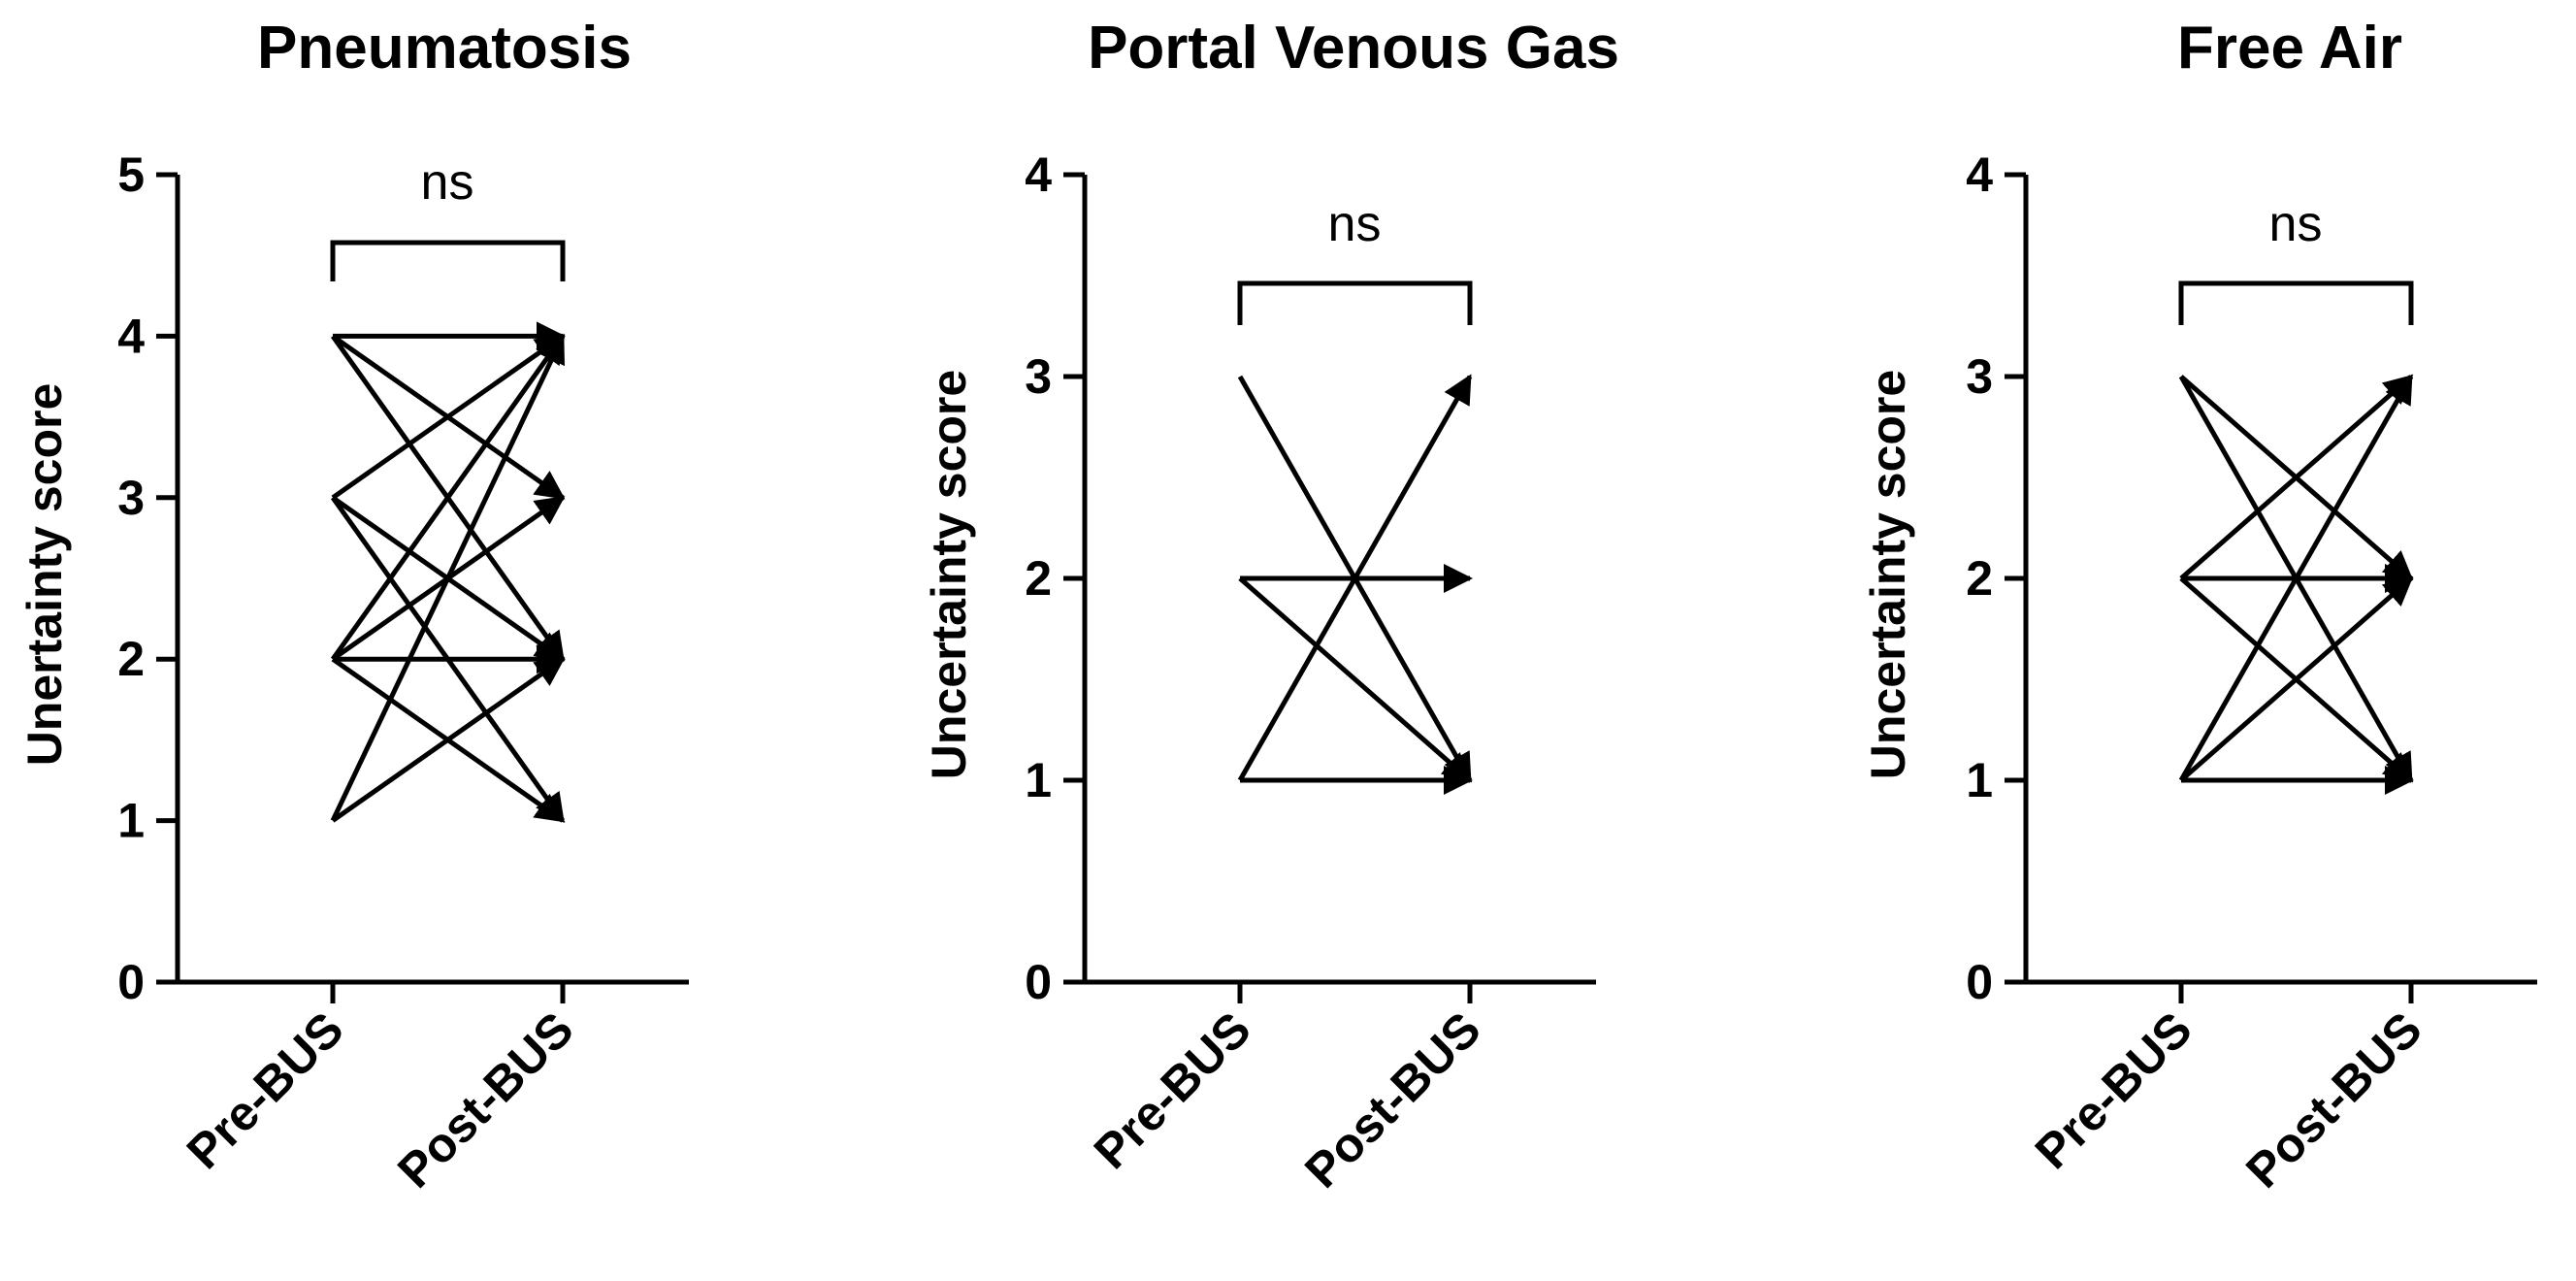 The height and width of the screenshot is (1281, 2576). What do you see at coordinates (2289, 49) in the screenshot?
I see `chart-title: Free Air` at bounding box center [2289, 49].